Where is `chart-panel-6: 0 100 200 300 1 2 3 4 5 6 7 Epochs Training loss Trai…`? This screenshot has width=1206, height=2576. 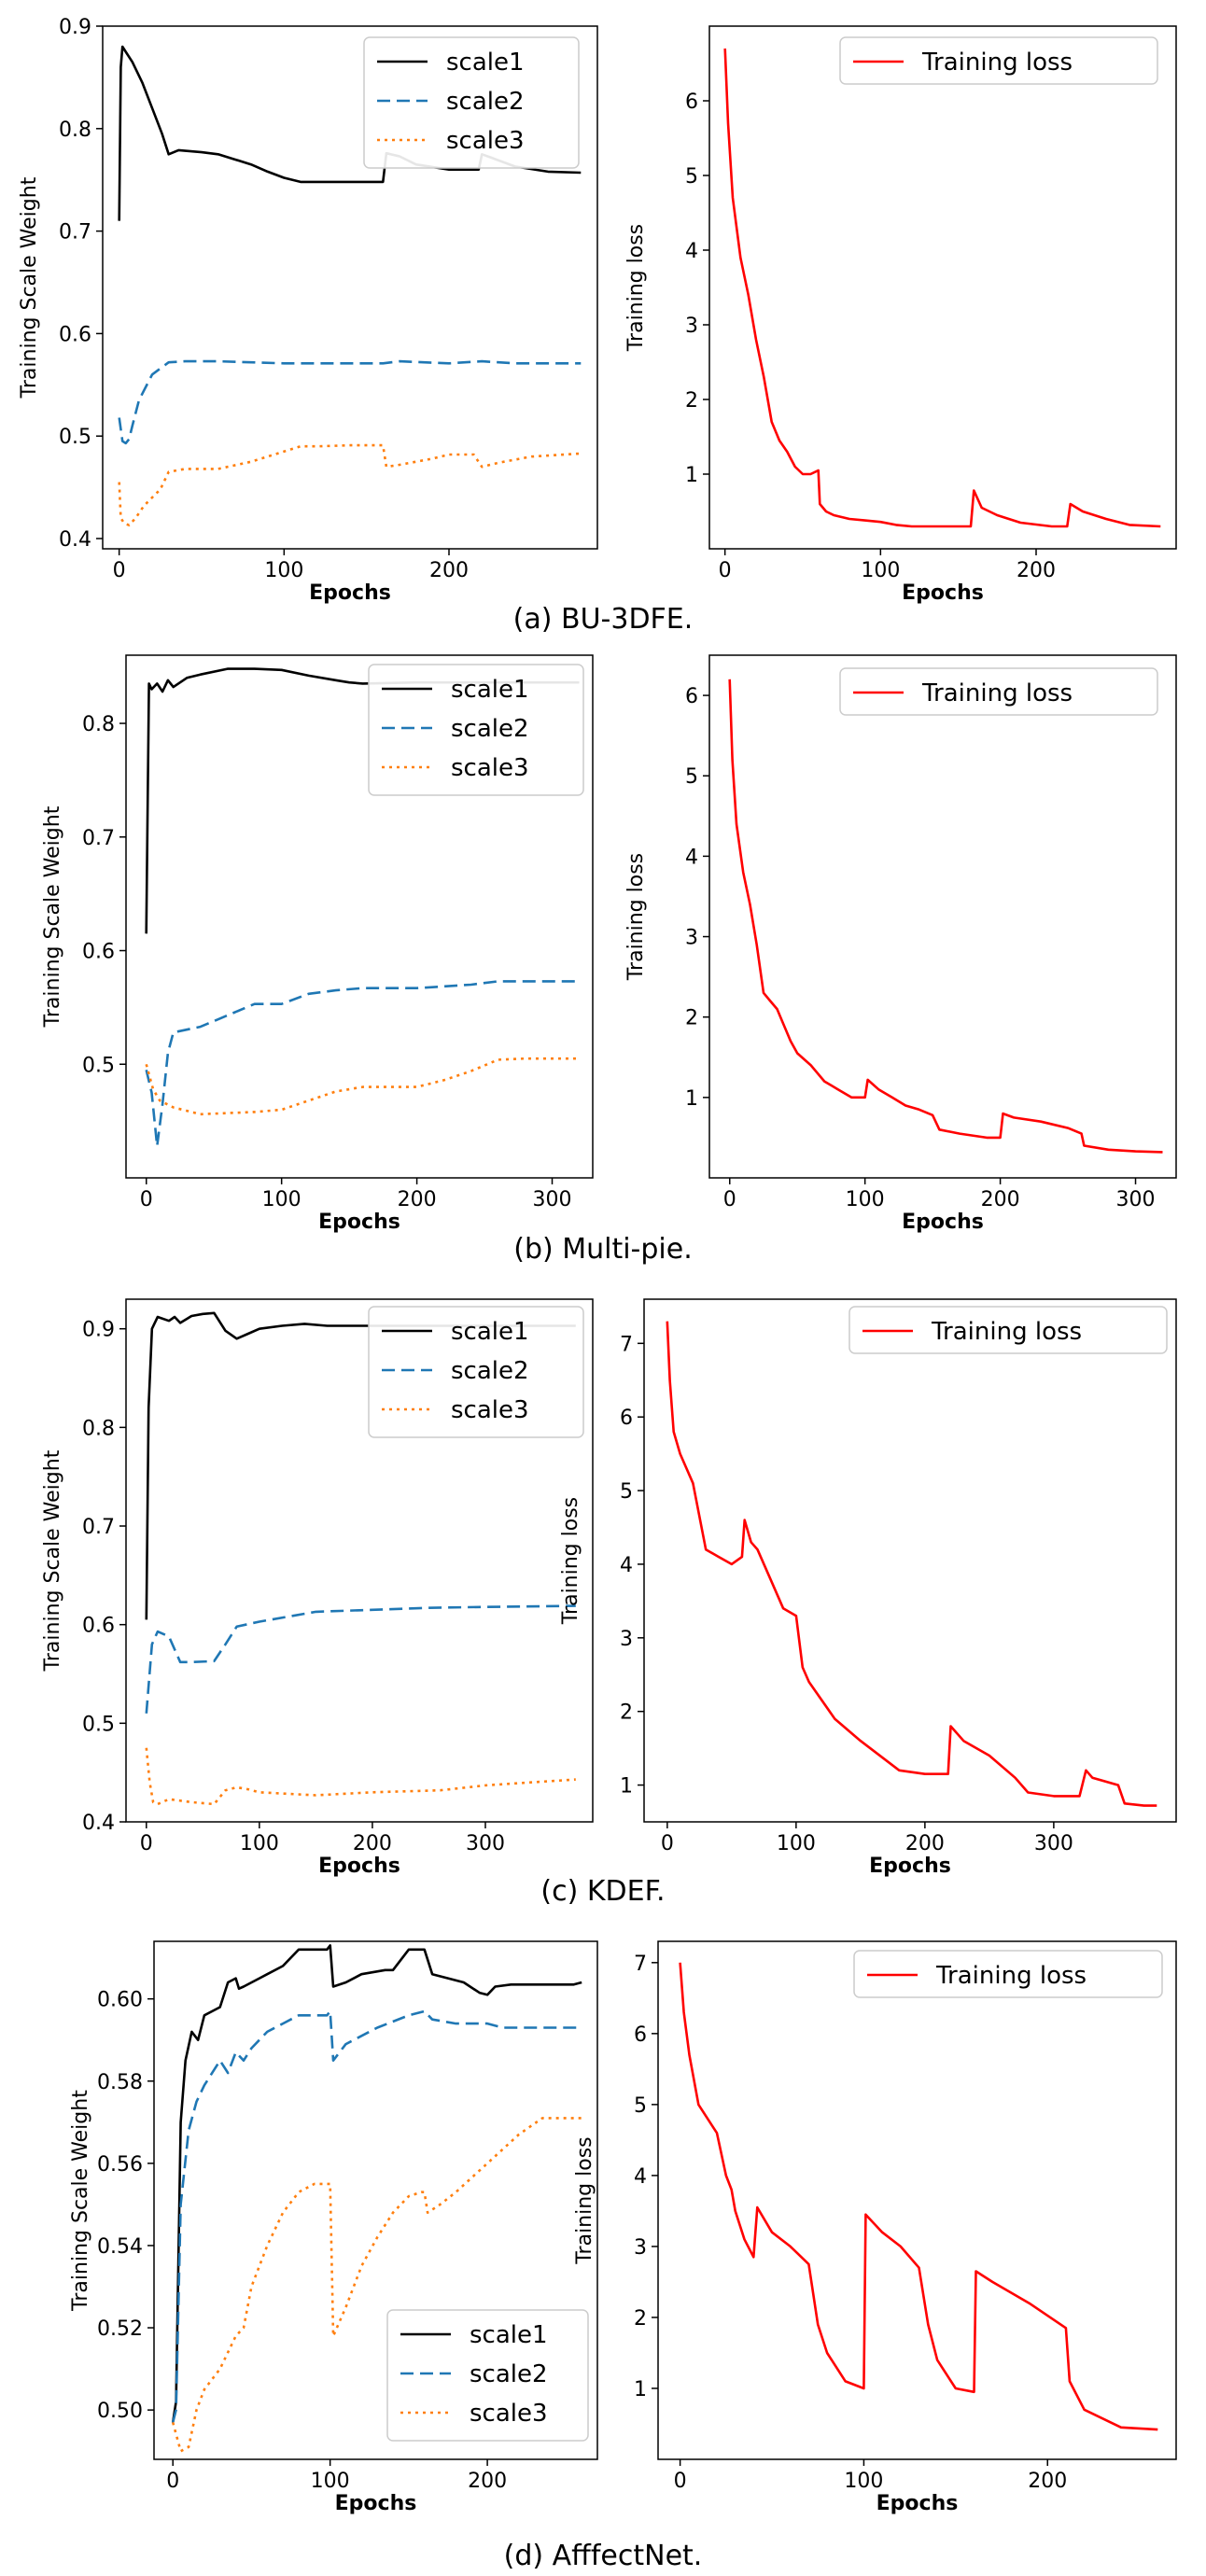 chart-panel-6: 0 100 200 300 1 2 3 4 5 6 7 Epochs Training loss Trai… is located at coordinates (868, 1588).